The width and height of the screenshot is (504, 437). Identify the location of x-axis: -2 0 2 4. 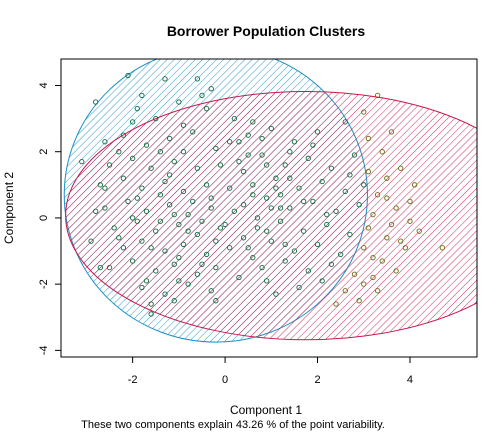
(270, 371).